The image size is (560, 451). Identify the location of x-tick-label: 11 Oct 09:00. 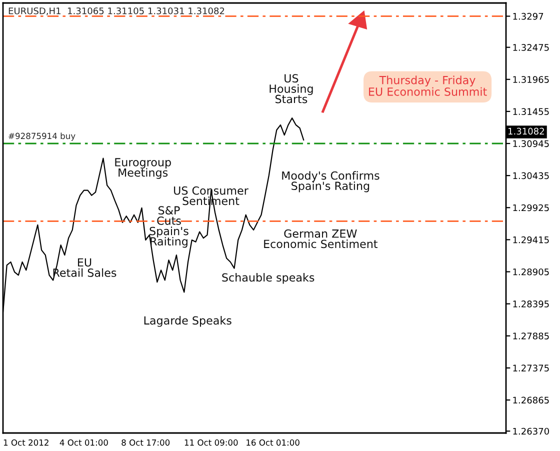
(211, 442).